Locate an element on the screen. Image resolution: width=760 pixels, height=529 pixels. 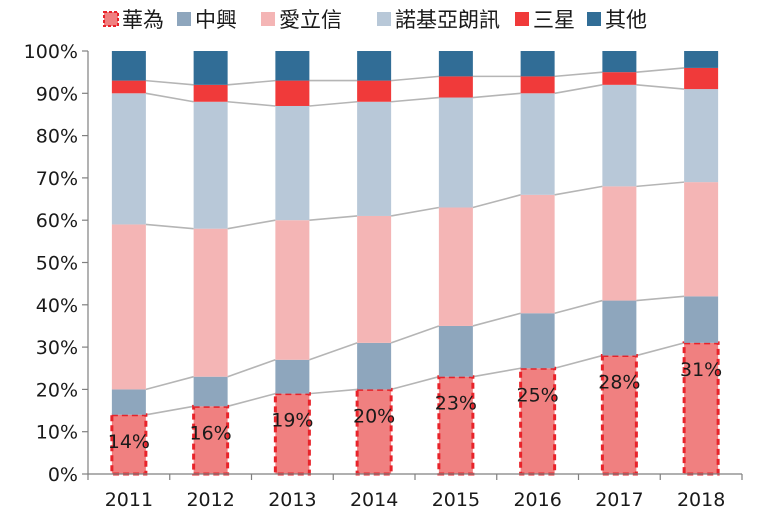
bar-三星-2011 is located at coordinates (128, 87).